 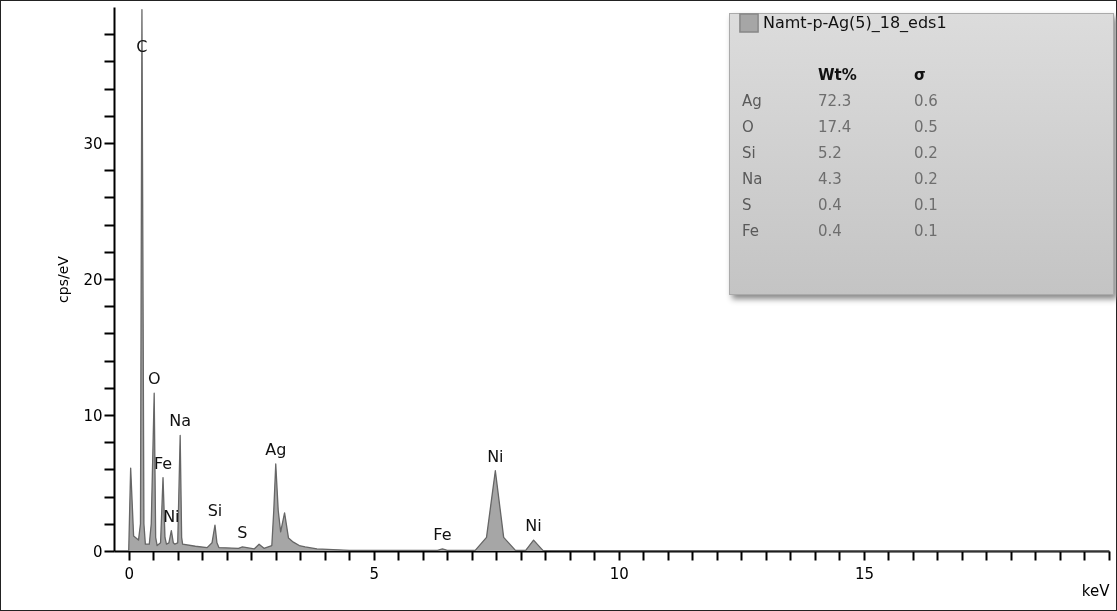 I want to click on y-tick-label: 0, so click(x=97, y=551).